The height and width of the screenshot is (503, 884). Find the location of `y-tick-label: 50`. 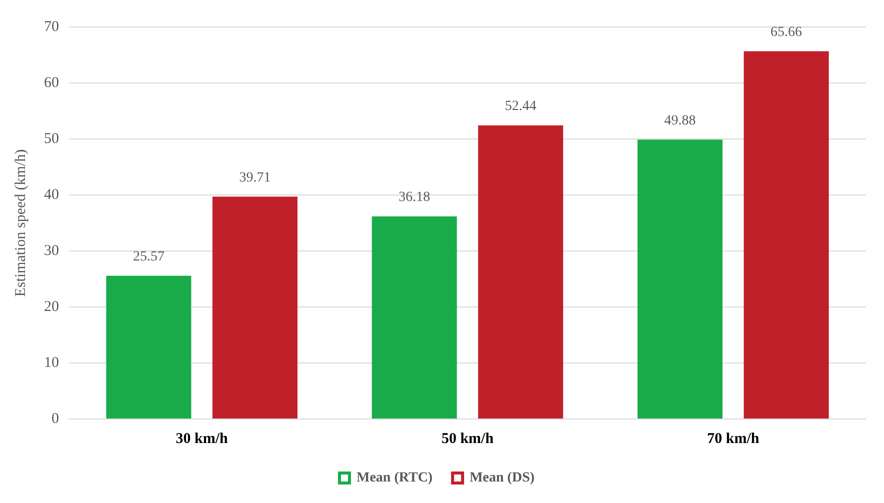

y-tick-label: 50 is located at coordinates (51, 138).